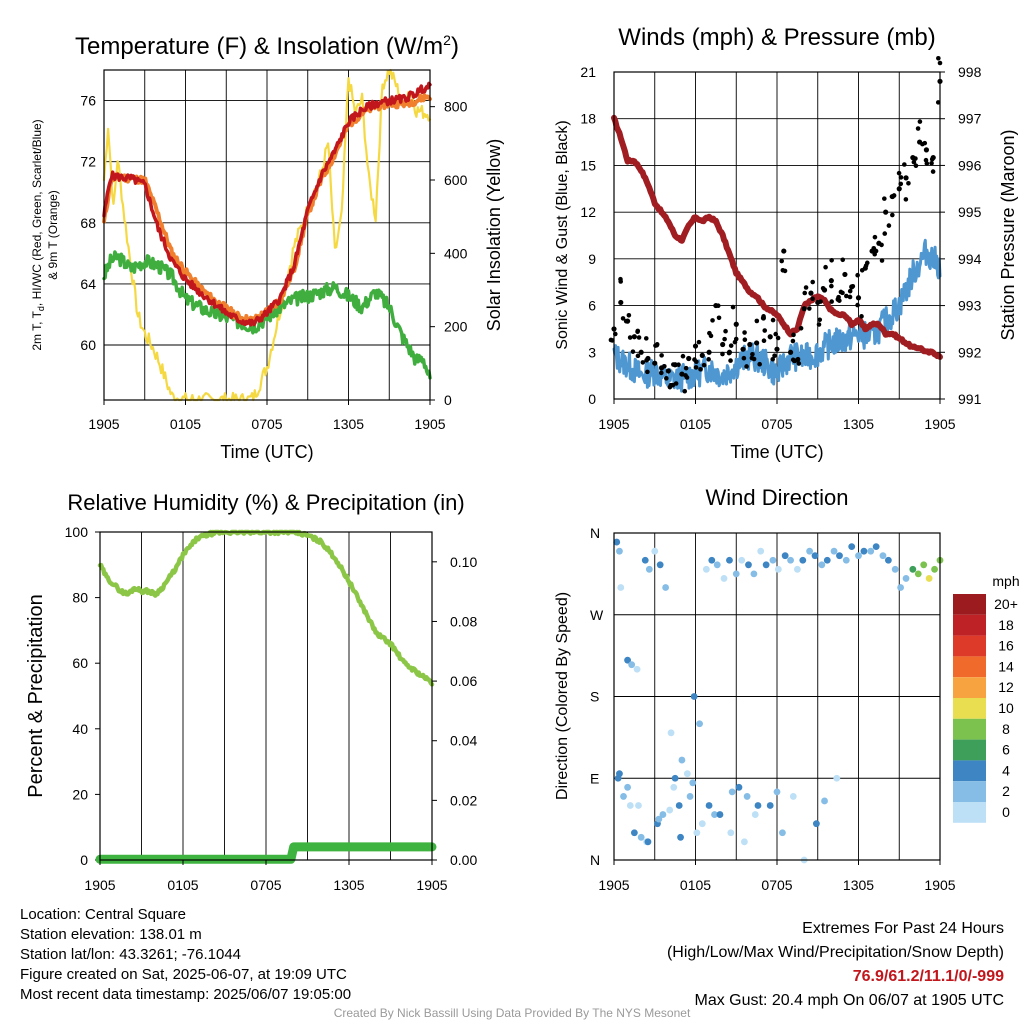 This screenshot has height=1024, width=1024. I want to click on y-right-tick-label: 0.08, so click(463, 621).